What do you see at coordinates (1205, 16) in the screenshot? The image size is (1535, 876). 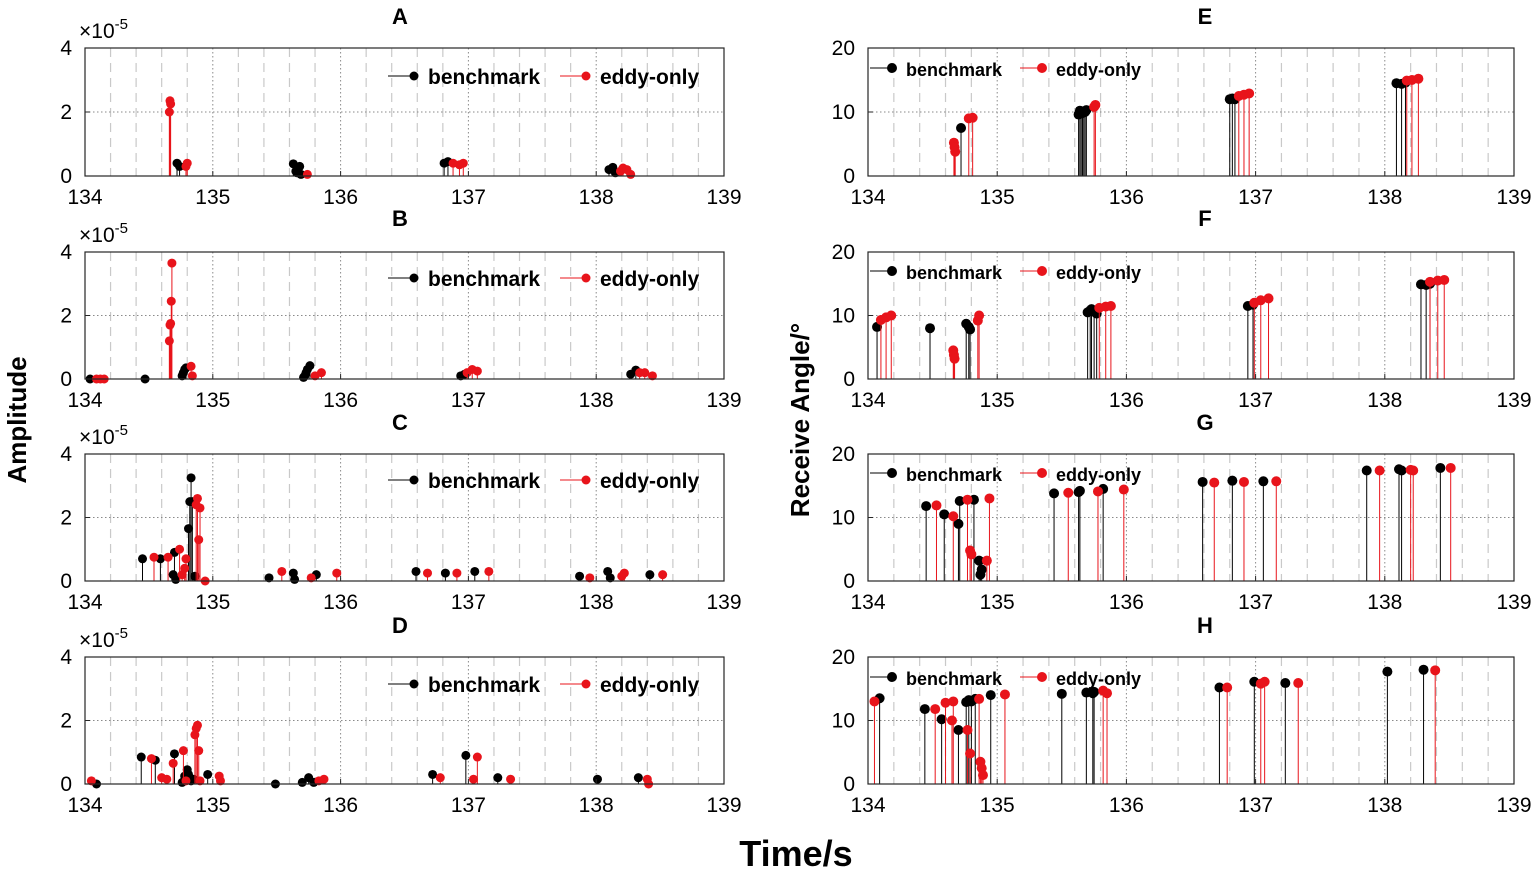 I see `panel-title: E` at bounding box center [1205, 16].